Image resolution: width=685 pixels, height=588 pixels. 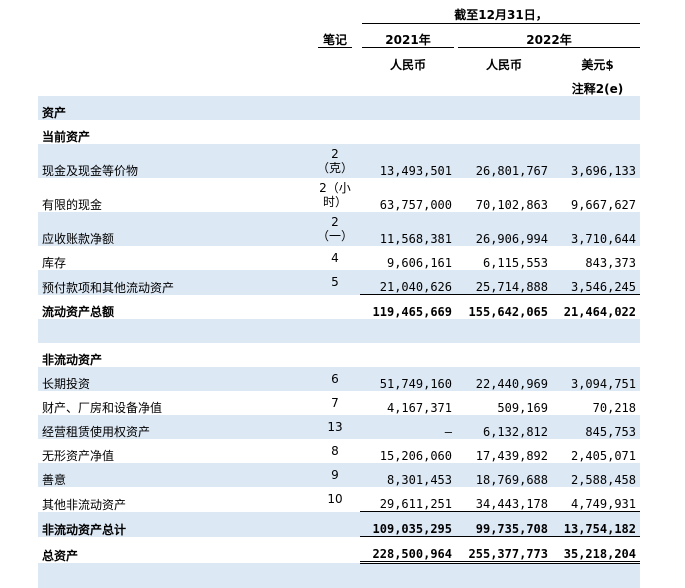 I want to click on row-note: 9, so click(x=335, y=475).